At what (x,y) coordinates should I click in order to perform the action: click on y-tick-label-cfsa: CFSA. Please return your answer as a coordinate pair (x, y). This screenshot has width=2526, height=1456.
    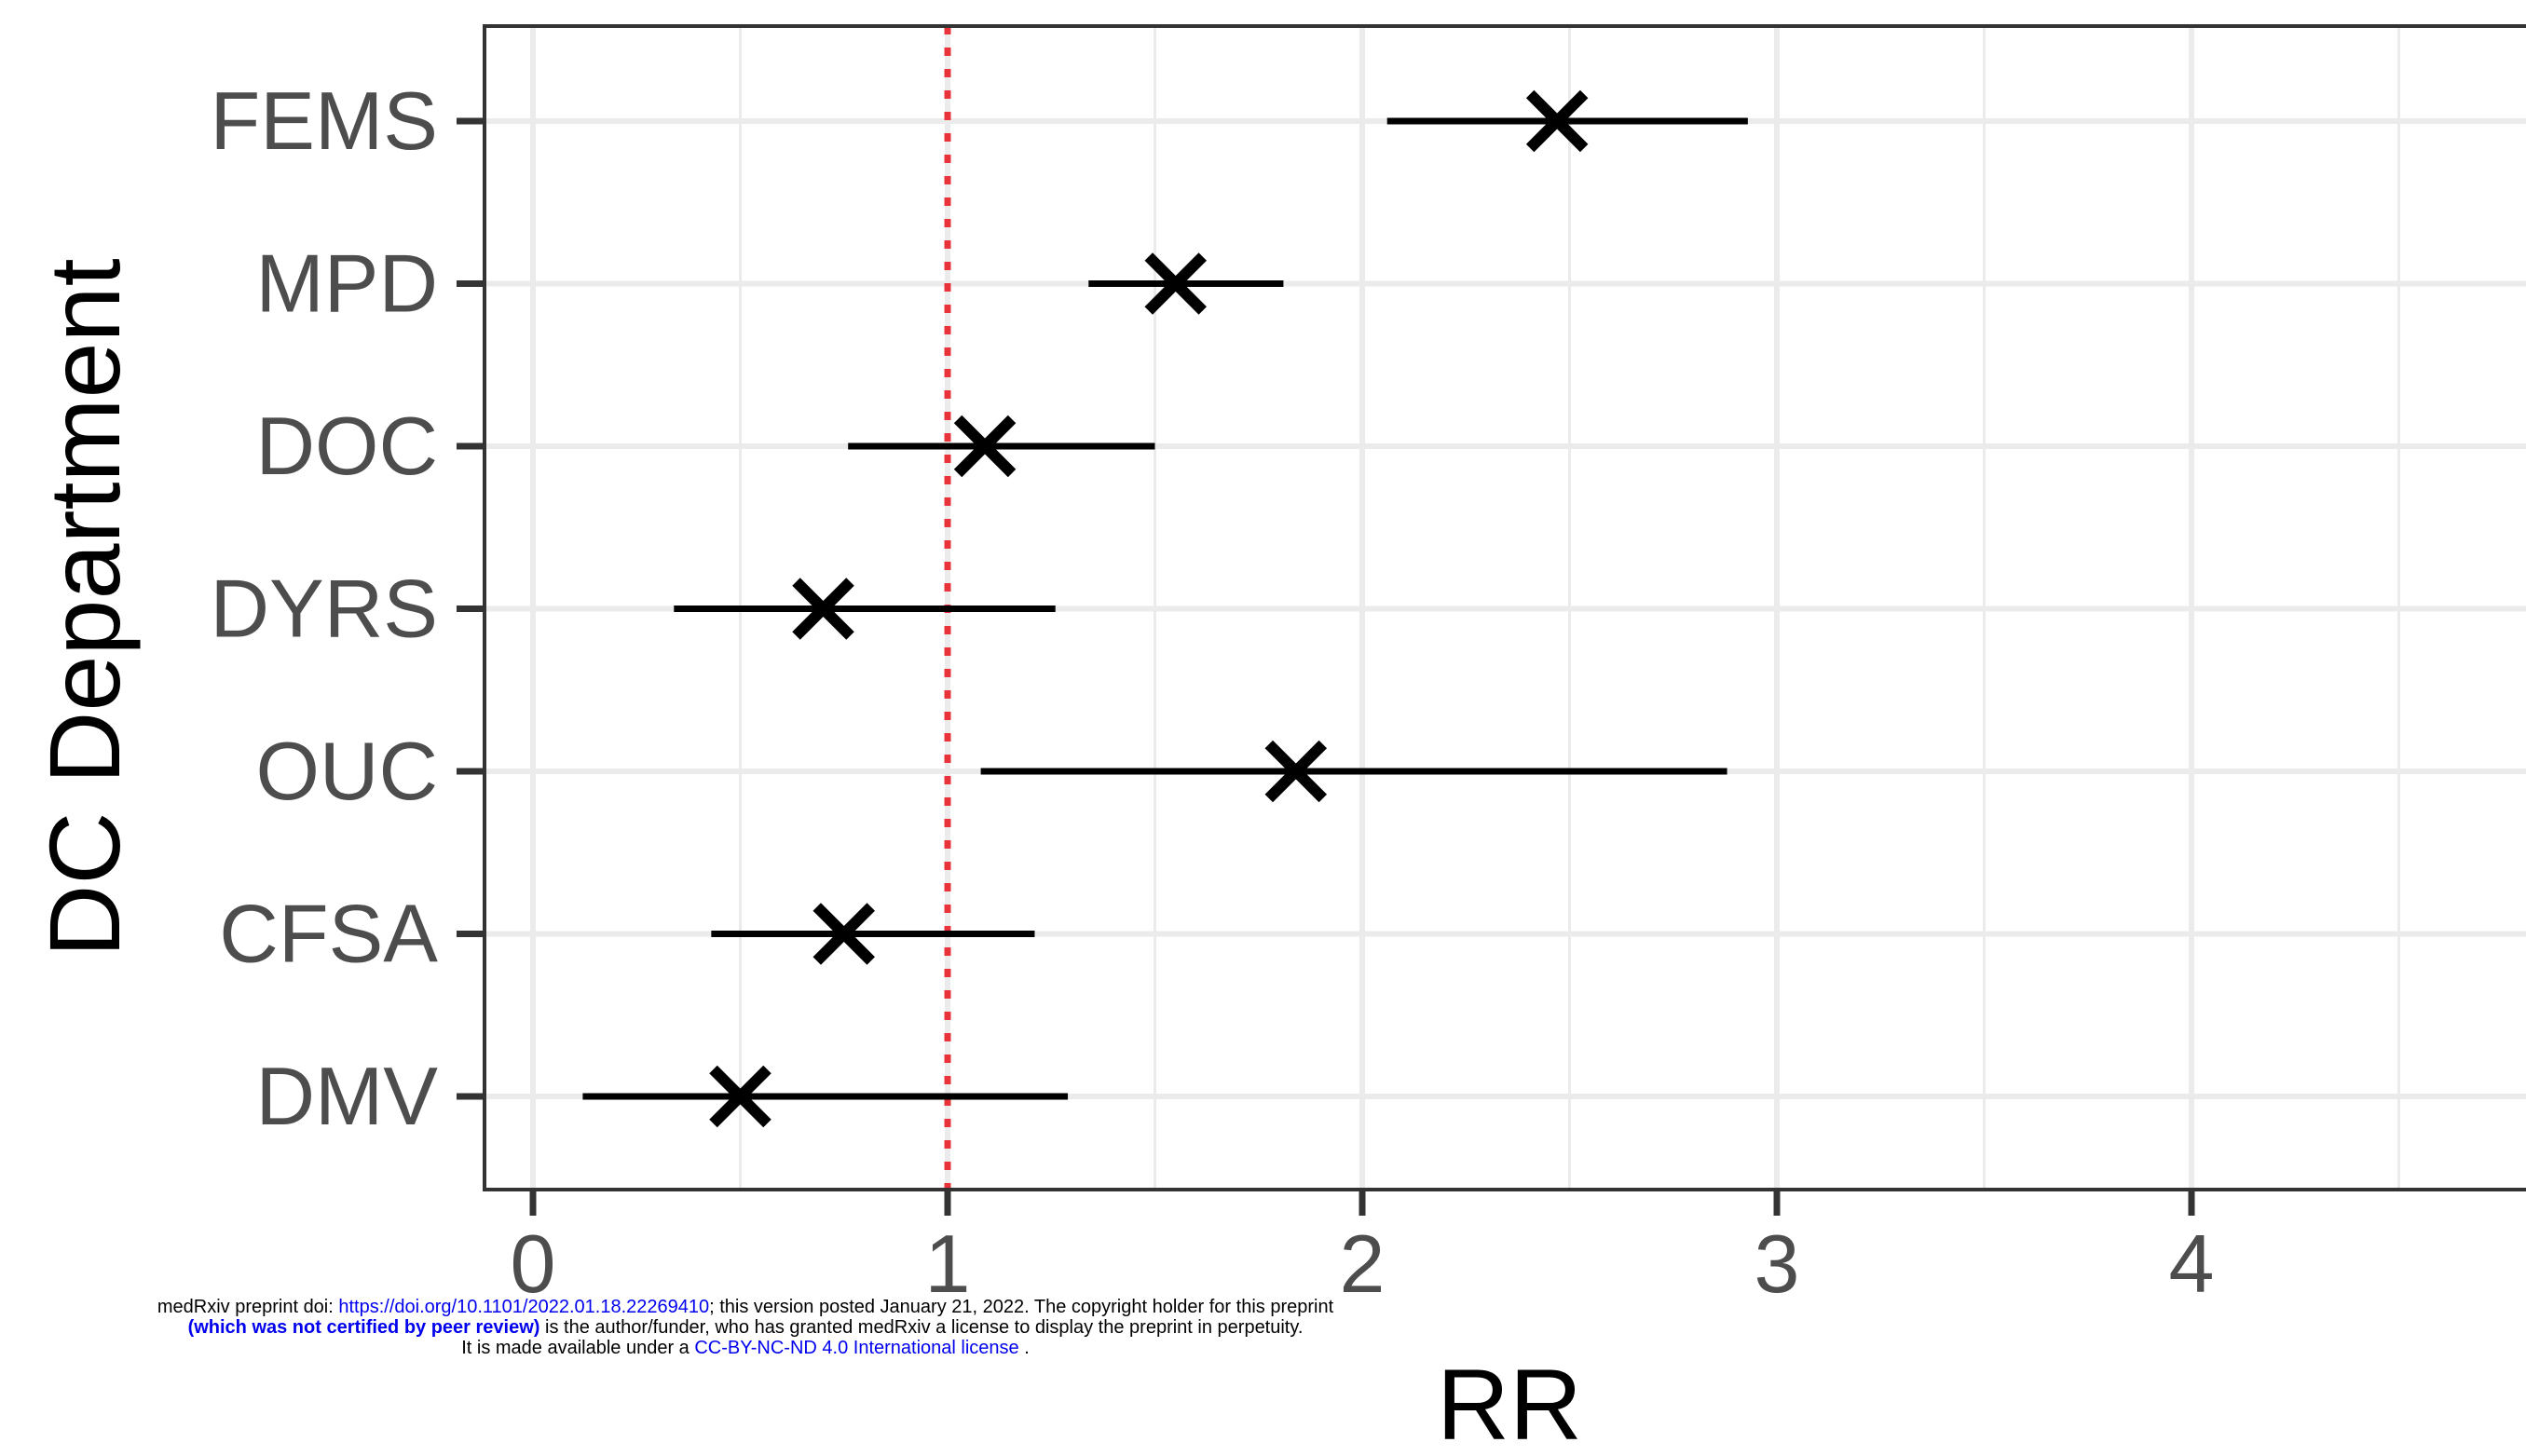
    Looking at the image, I should click on (328, 934).